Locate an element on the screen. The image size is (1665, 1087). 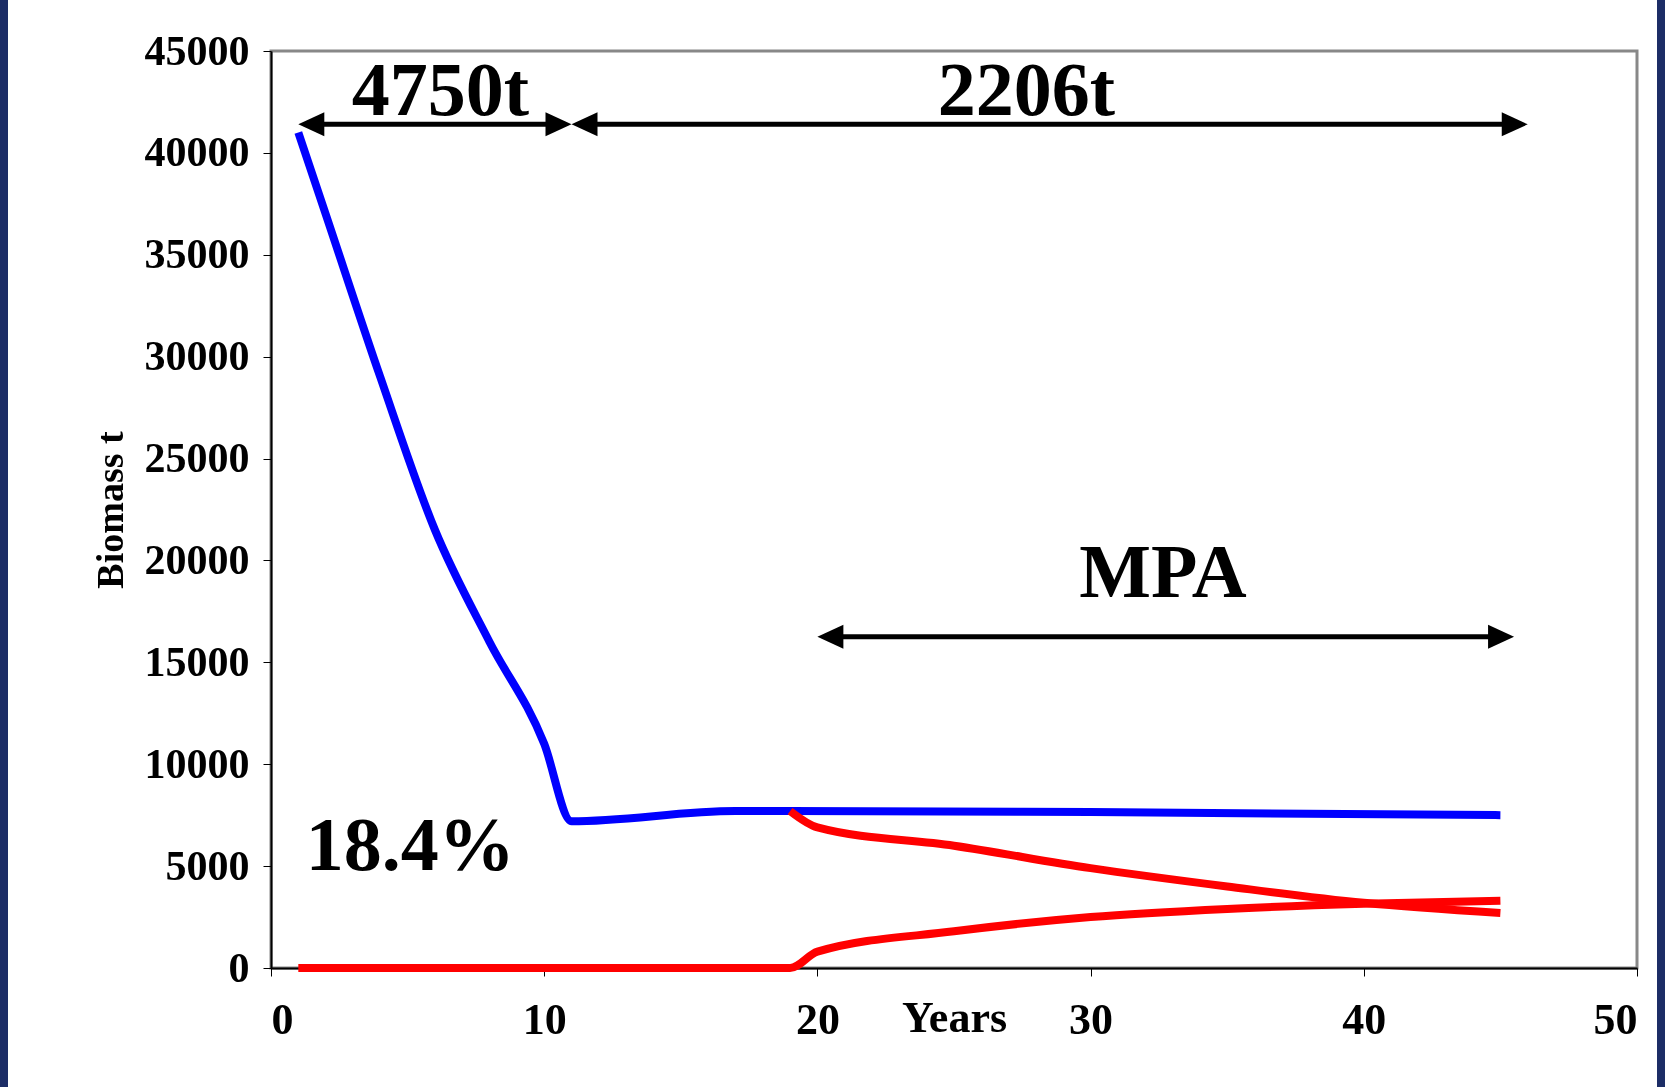
x-tick-label: 10 is located at coordinates (544, 1019).